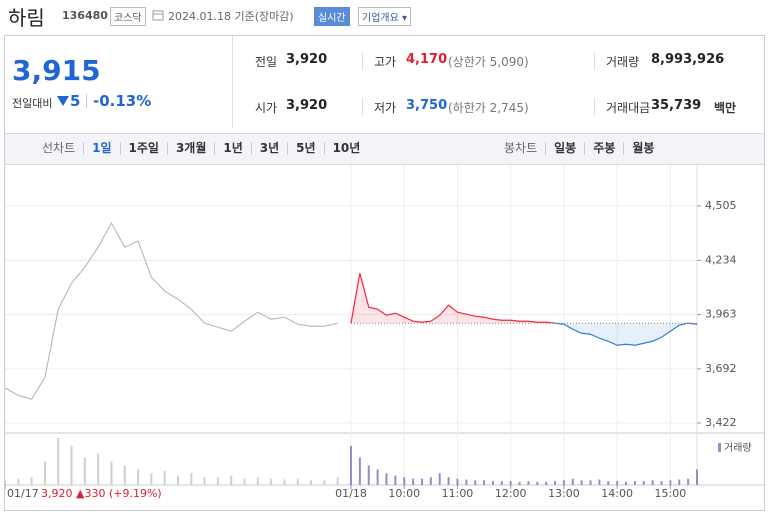 This screenshot has width=769, height=512. Describe the element at coordinates (721, 368) in the screenshot. I see `y-tick-label: 3,692` at that location.